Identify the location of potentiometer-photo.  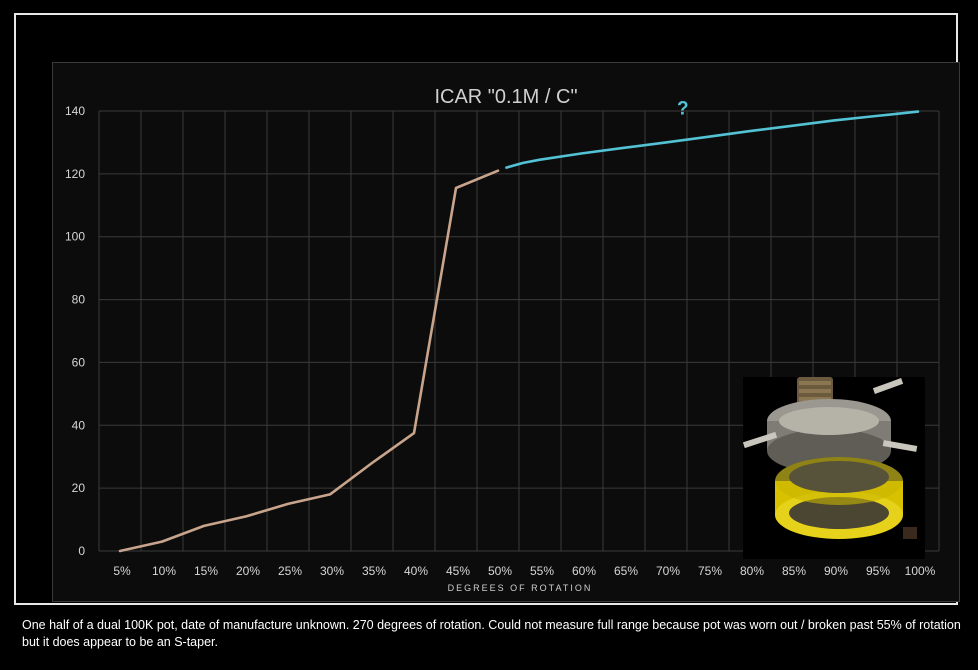
(833, 468).